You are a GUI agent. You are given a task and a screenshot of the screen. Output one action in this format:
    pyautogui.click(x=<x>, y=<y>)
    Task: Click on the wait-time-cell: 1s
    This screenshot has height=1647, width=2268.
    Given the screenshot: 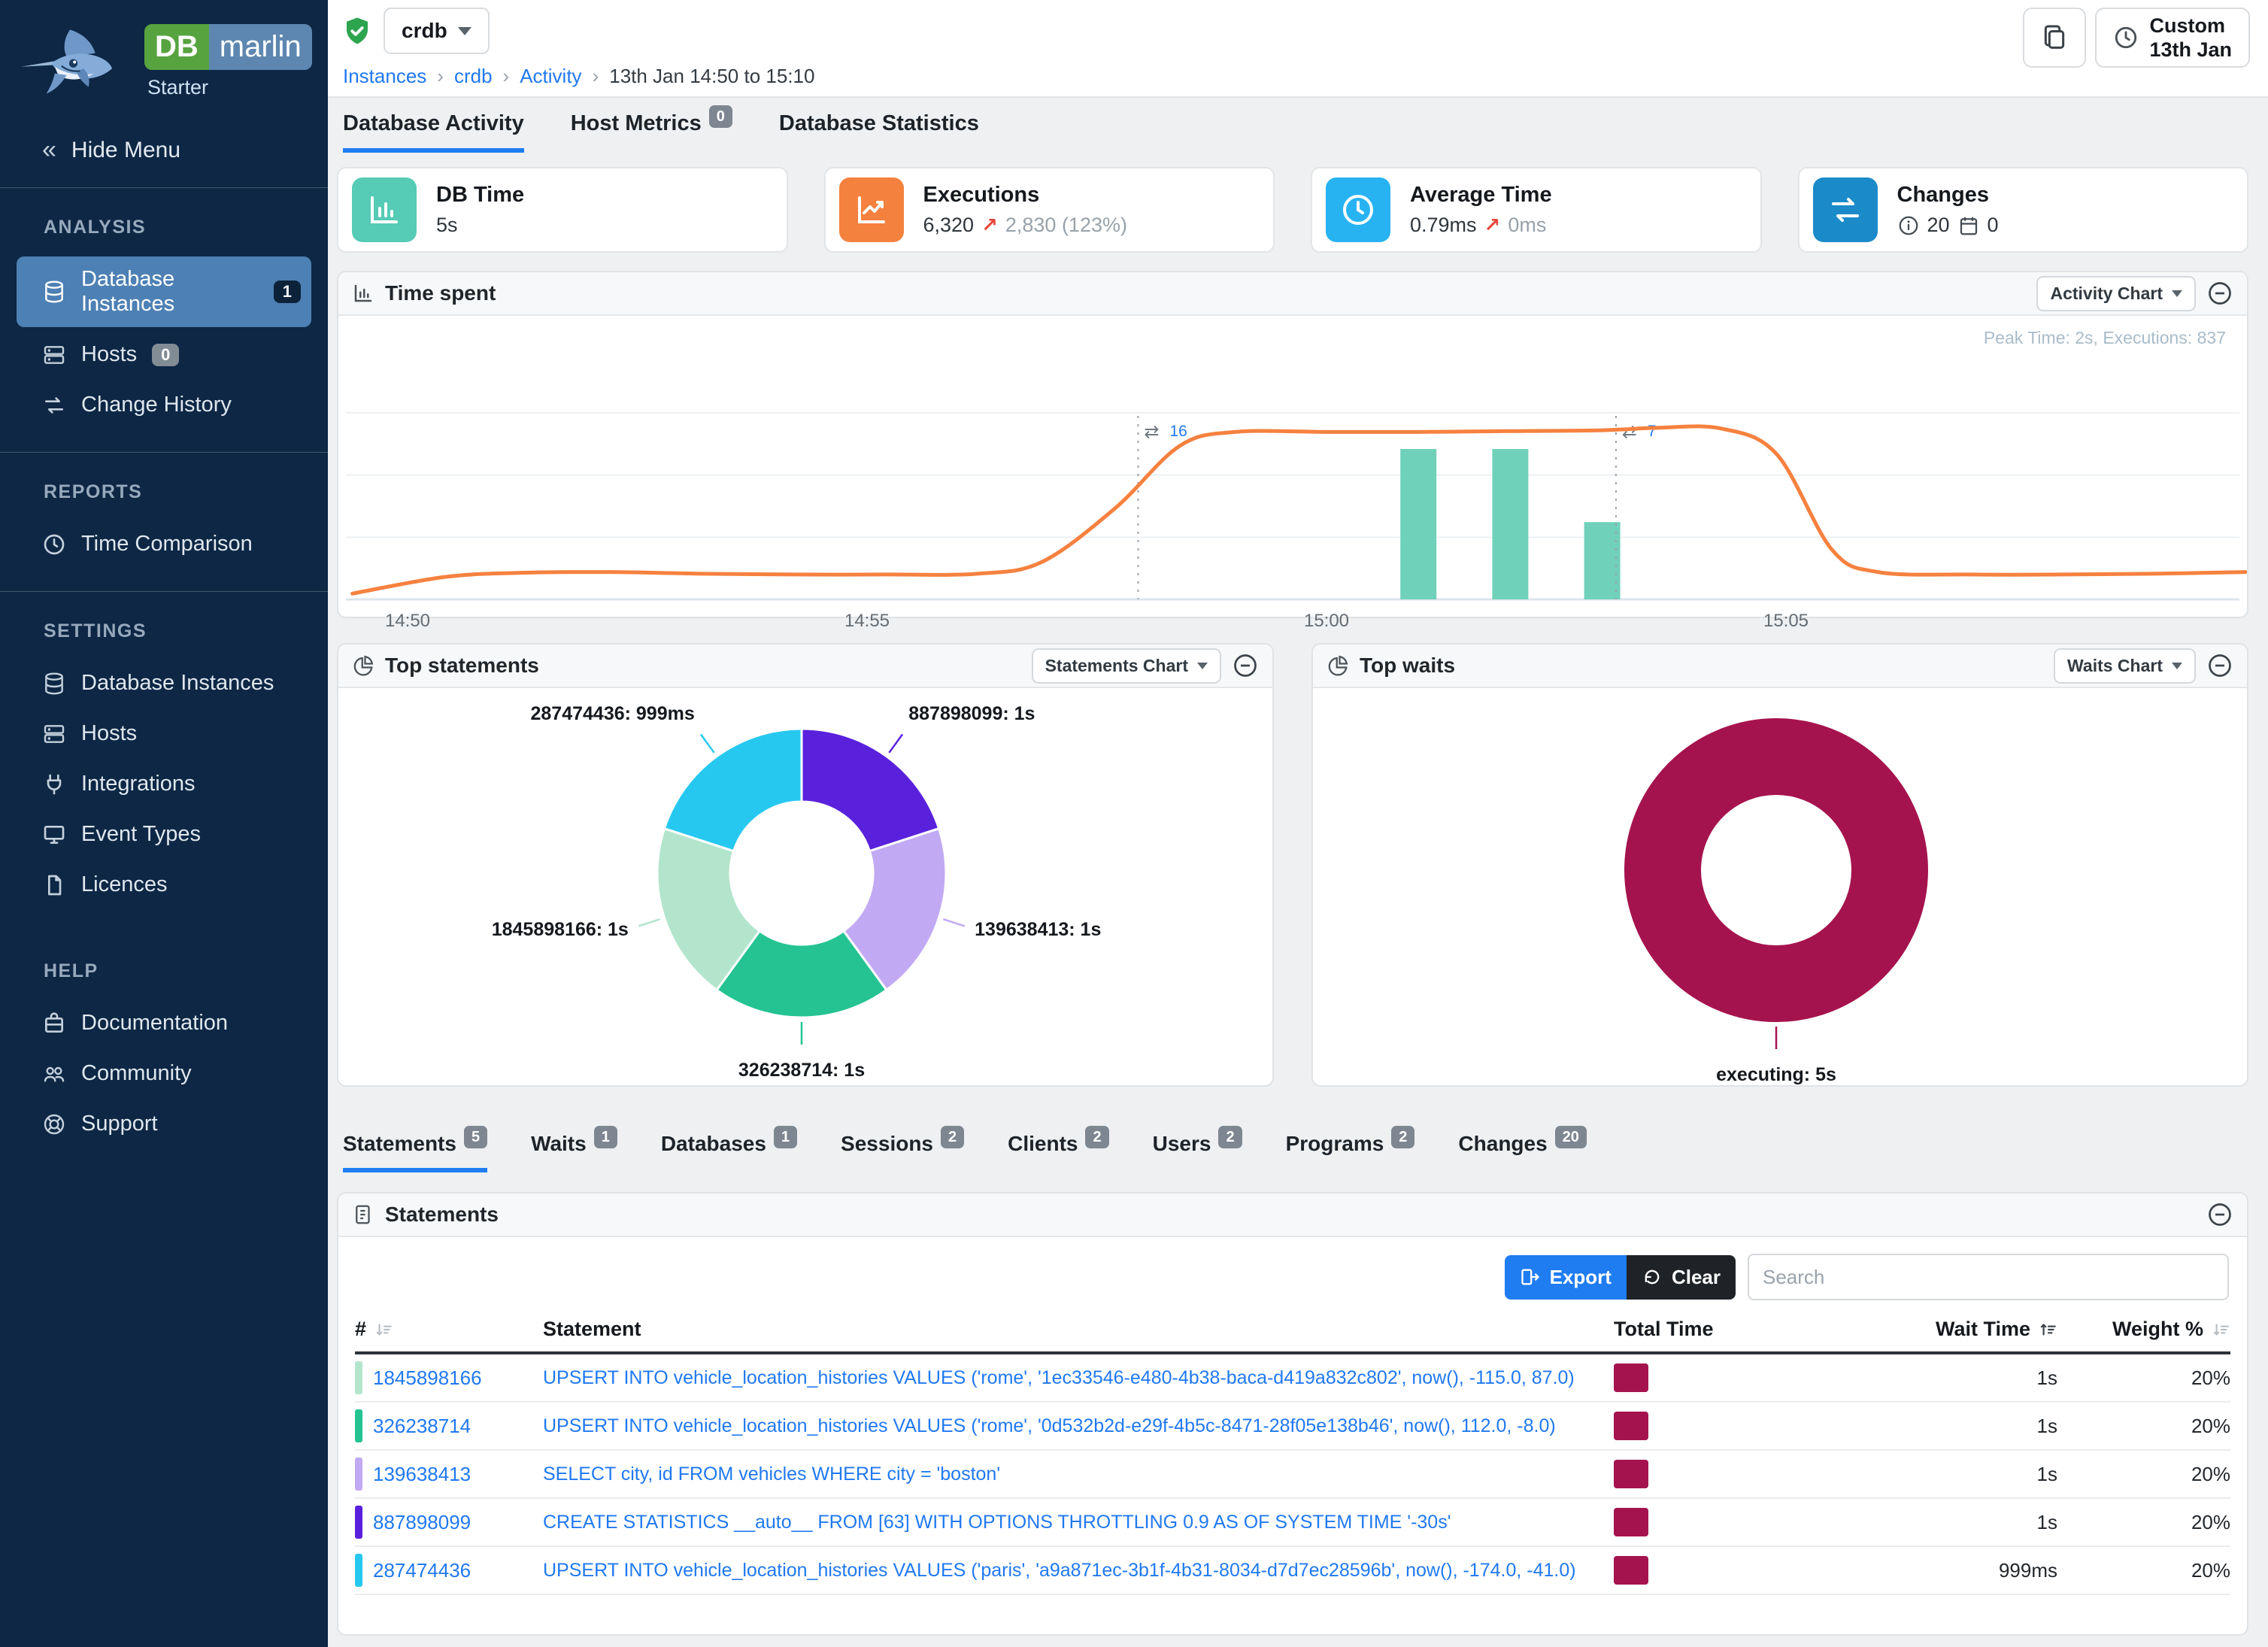 What is the action you would take?
    pyautogui.click(x=2046, y=1473)
    